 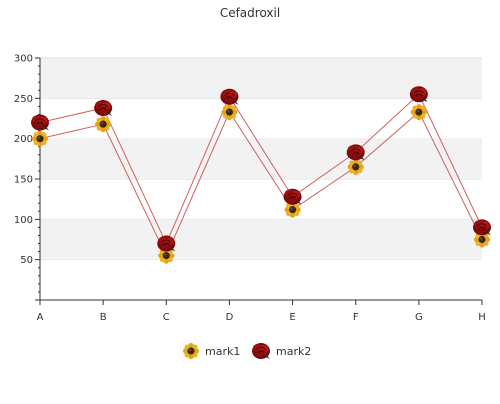 What do you see at coordinates (23, 99) in the screenshot?
I see `y-tick-label: 250` at bounding box center [23, 99].